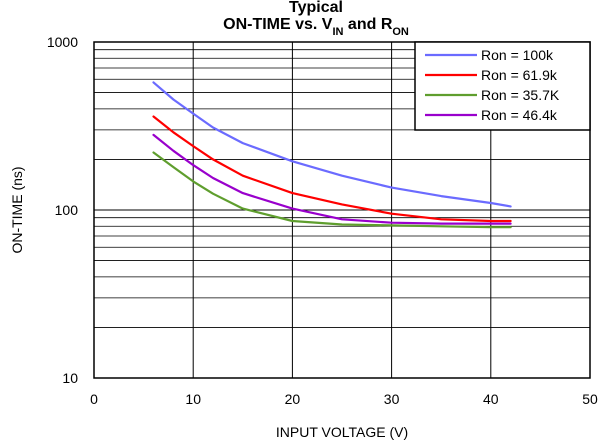 This screenshot has width=600, height=442. Describe the element at coordinates (94, 399) in the screenshot. I see `x-tick-label: 0` at that location.